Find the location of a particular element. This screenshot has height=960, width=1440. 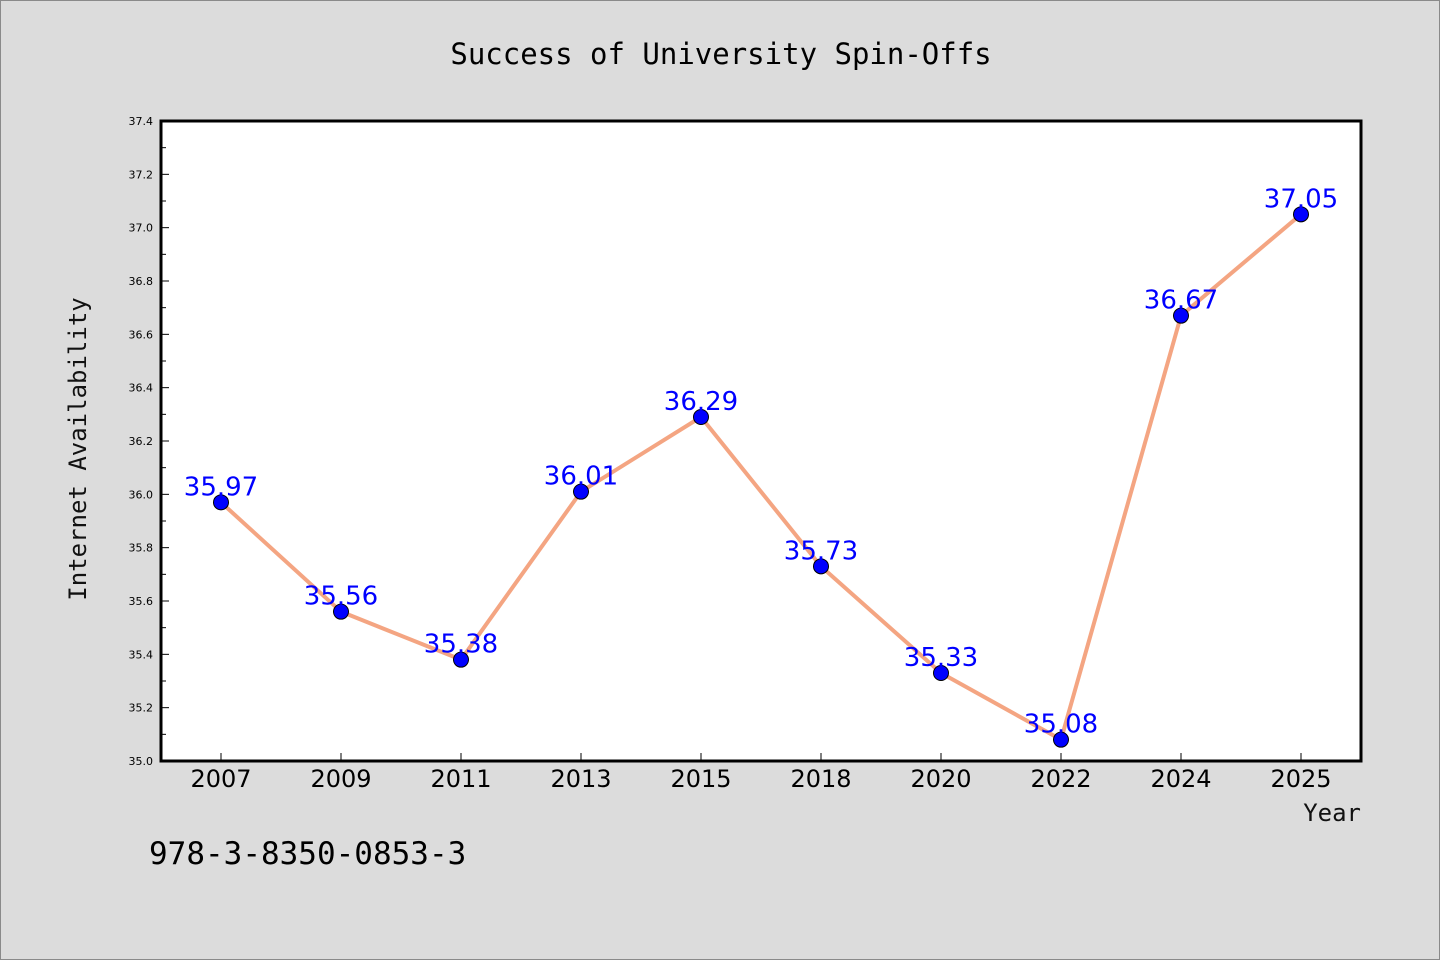

y-tick-label: 35.0 is located at coordinates (141, 761).